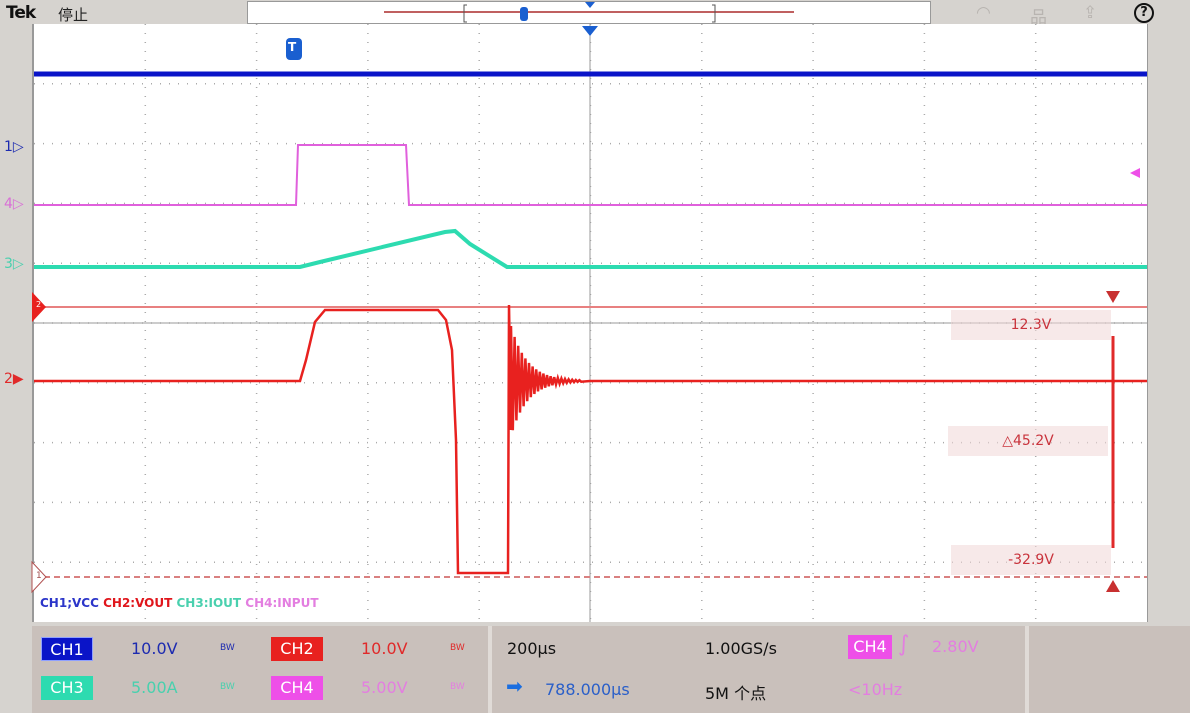 This screenshot has height=713, width=1190. Describe the element at coordinates (21, 13) in the screenshot. I see `tek-logo: Tek` at that location.